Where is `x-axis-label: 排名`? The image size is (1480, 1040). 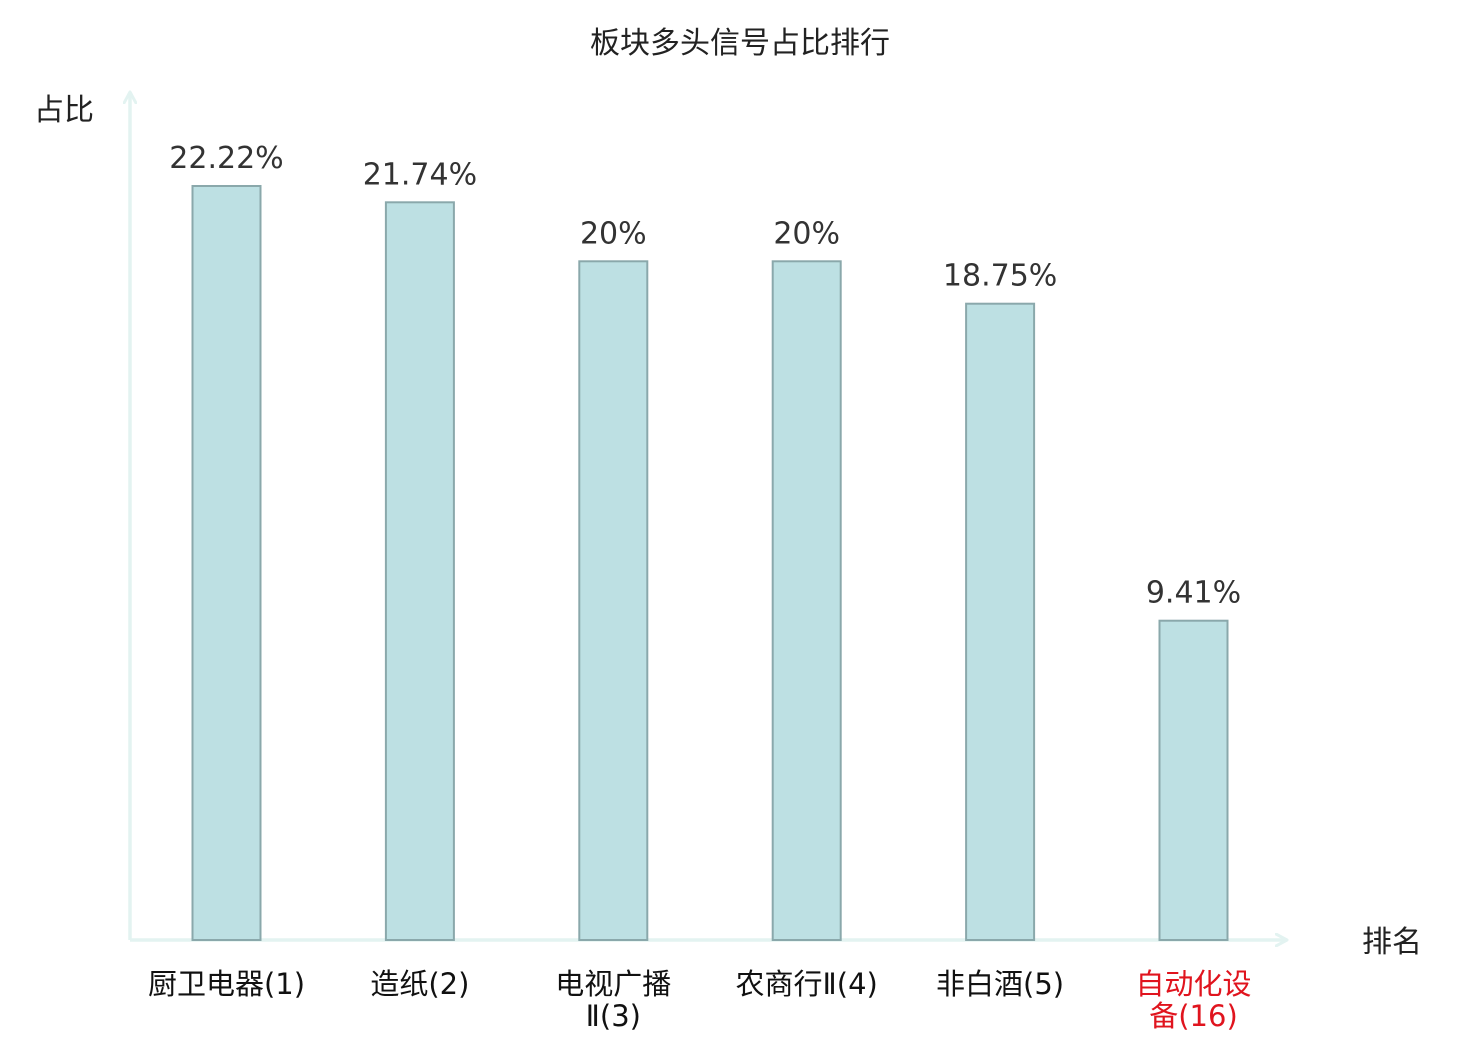
x-axis-label: 排名 is located at coordinates (1392, 942).